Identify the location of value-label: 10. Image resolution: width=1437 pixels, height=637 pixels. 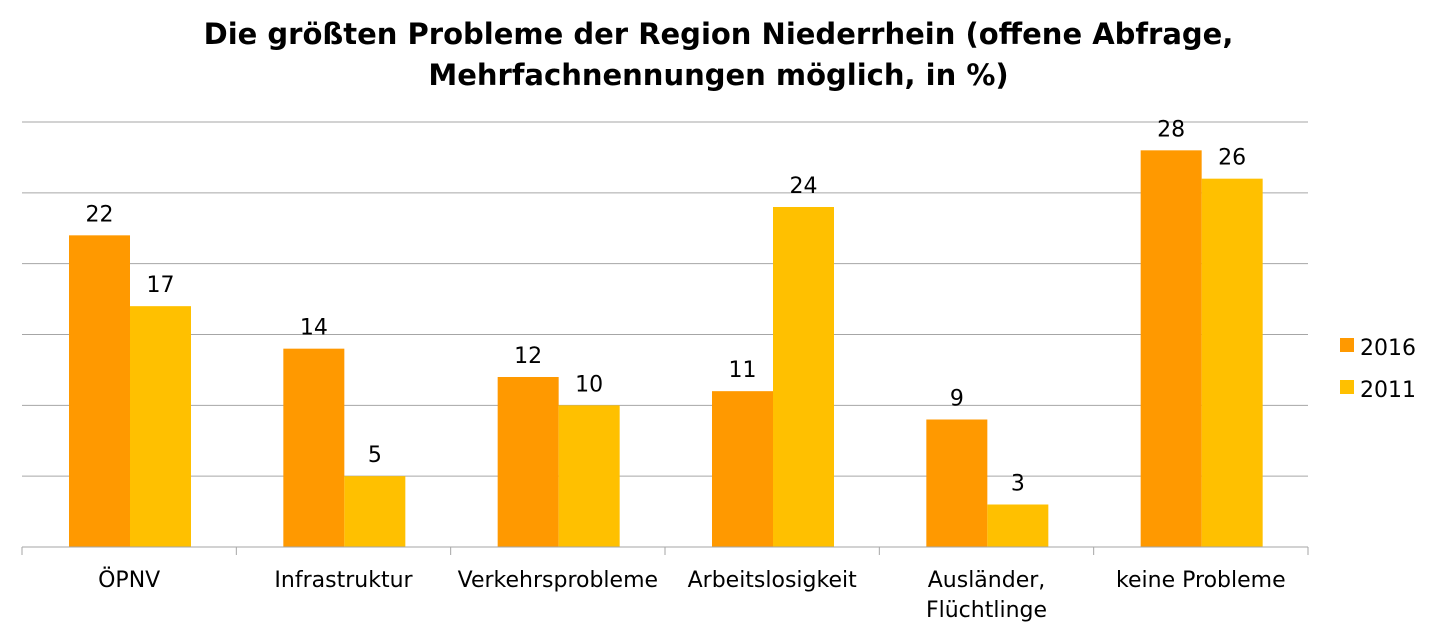
(589, 384).